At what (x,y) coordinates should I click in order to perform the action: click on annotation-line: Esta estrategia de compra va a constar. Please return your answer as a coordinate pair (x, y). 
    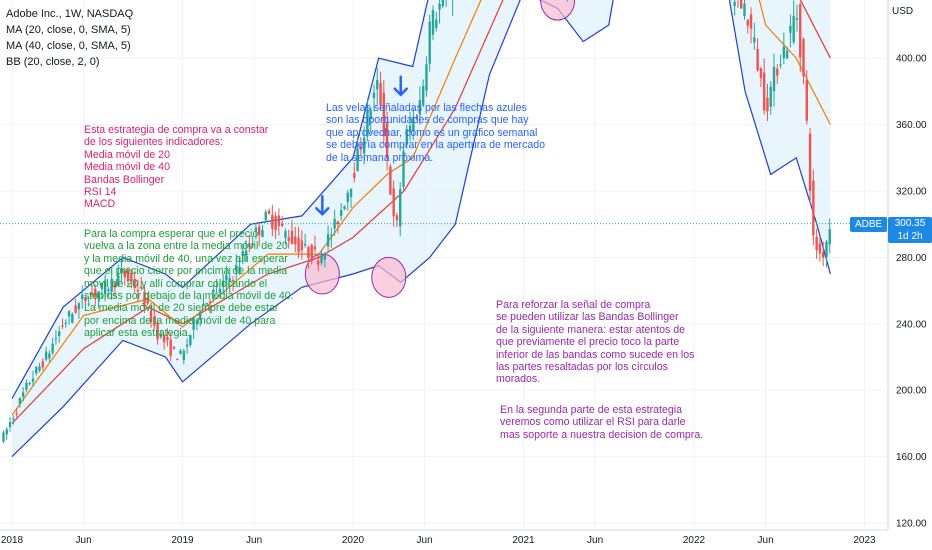
    Looking at the image, I should click on (176, 130).